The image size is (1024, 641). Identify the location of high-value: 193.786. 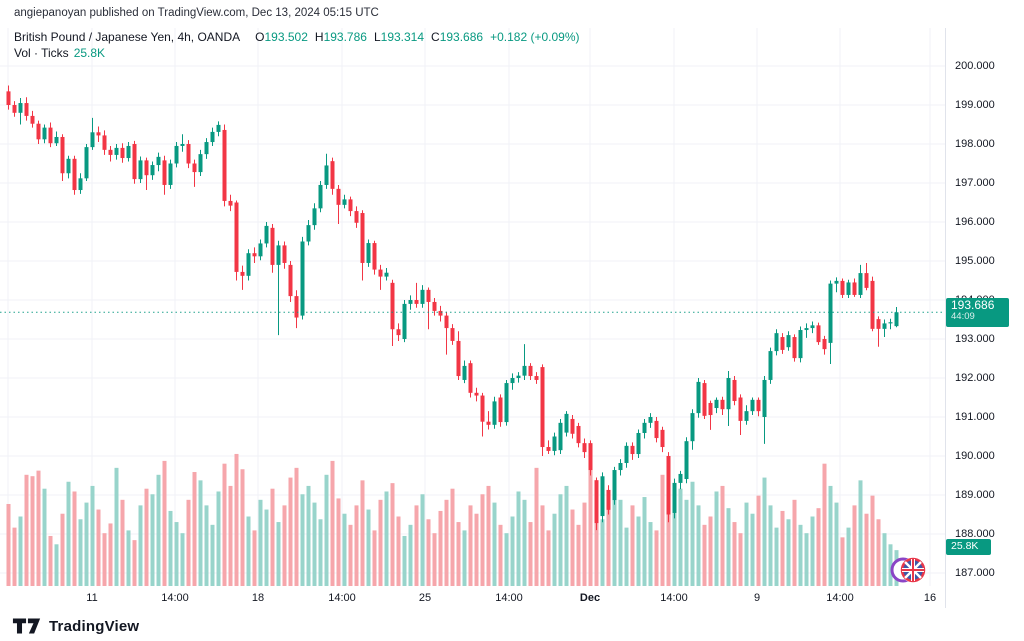
(345, 37).